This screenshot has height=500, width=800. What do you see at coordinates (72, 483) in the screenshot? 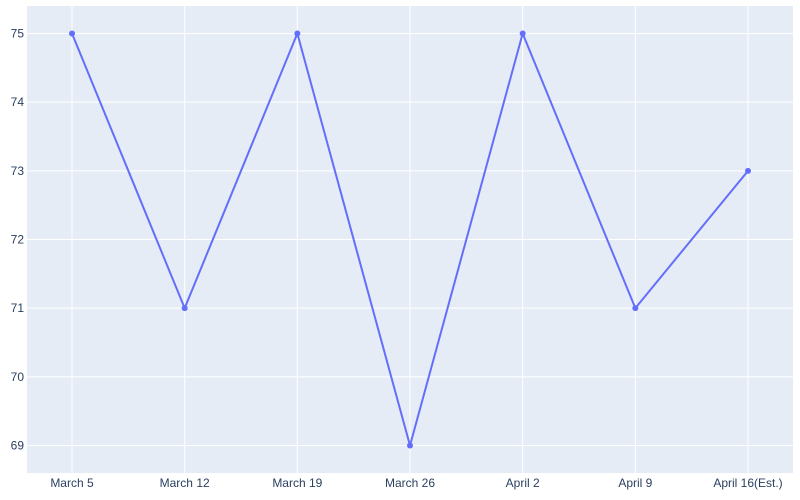
I see `x-tick-label: March 5` at bounding box center [72, 483].